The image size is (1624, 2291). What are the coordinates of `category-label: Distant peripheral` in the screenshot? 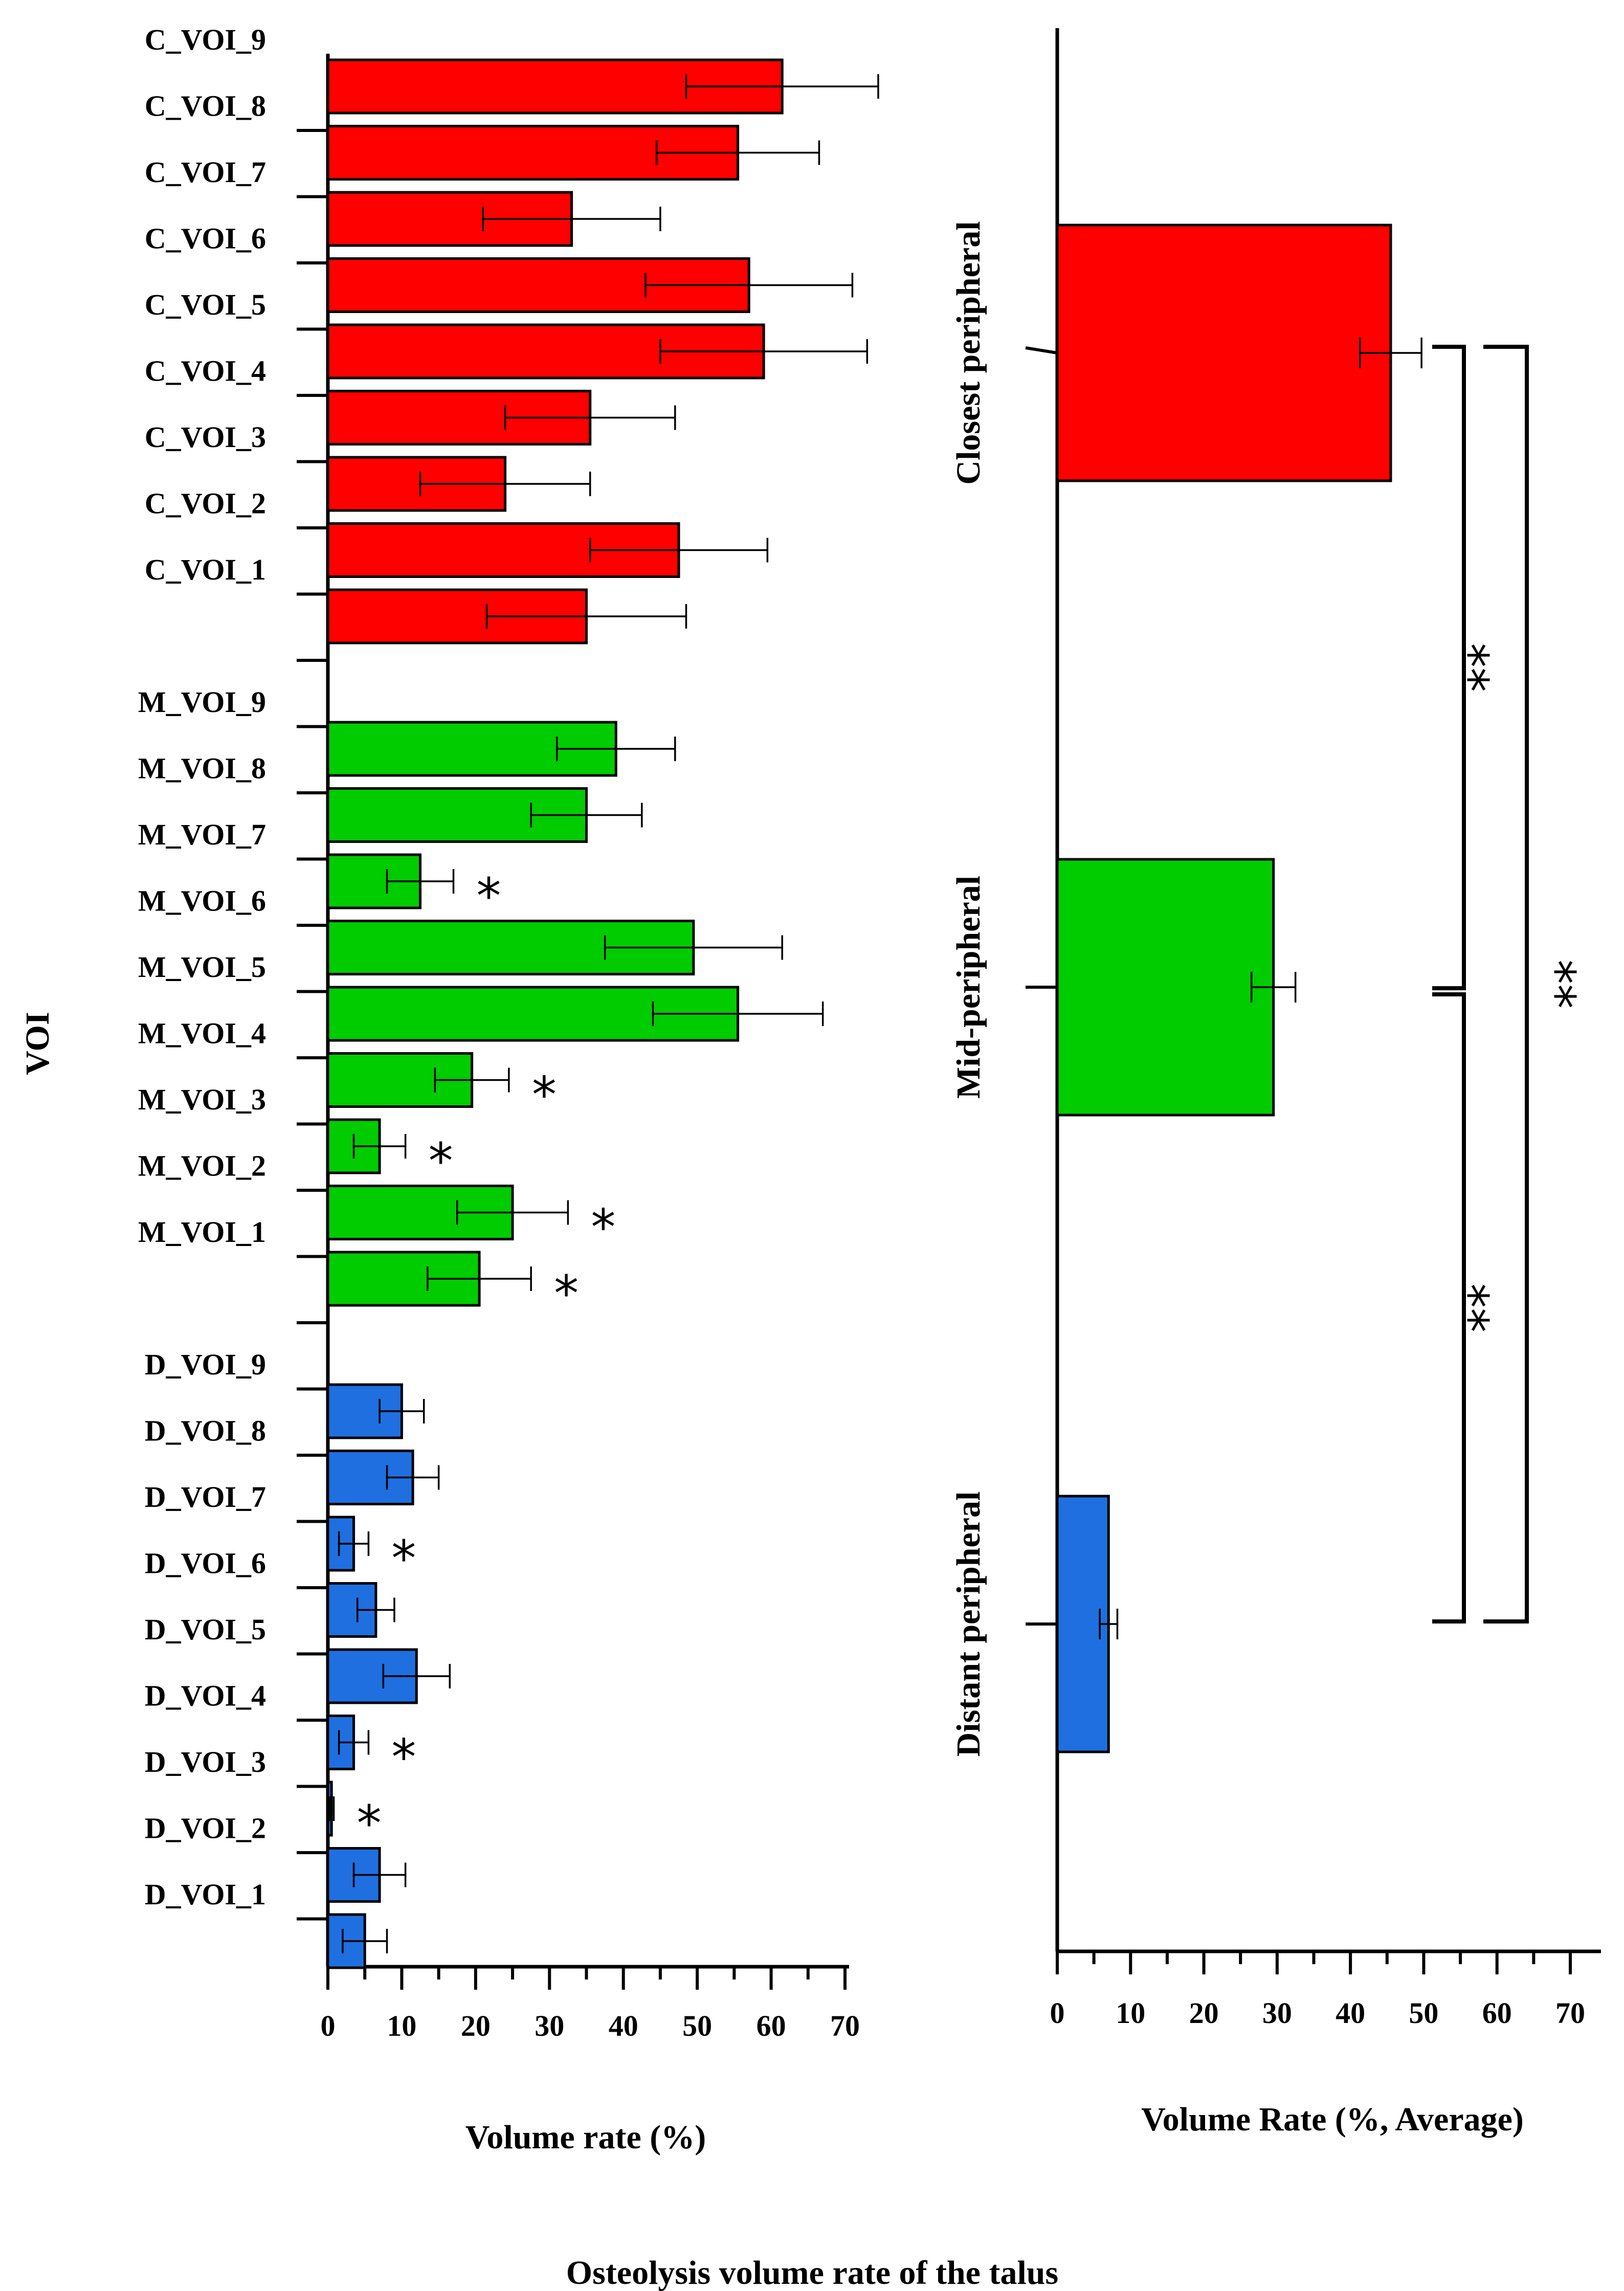 It's located at (968, 1624).